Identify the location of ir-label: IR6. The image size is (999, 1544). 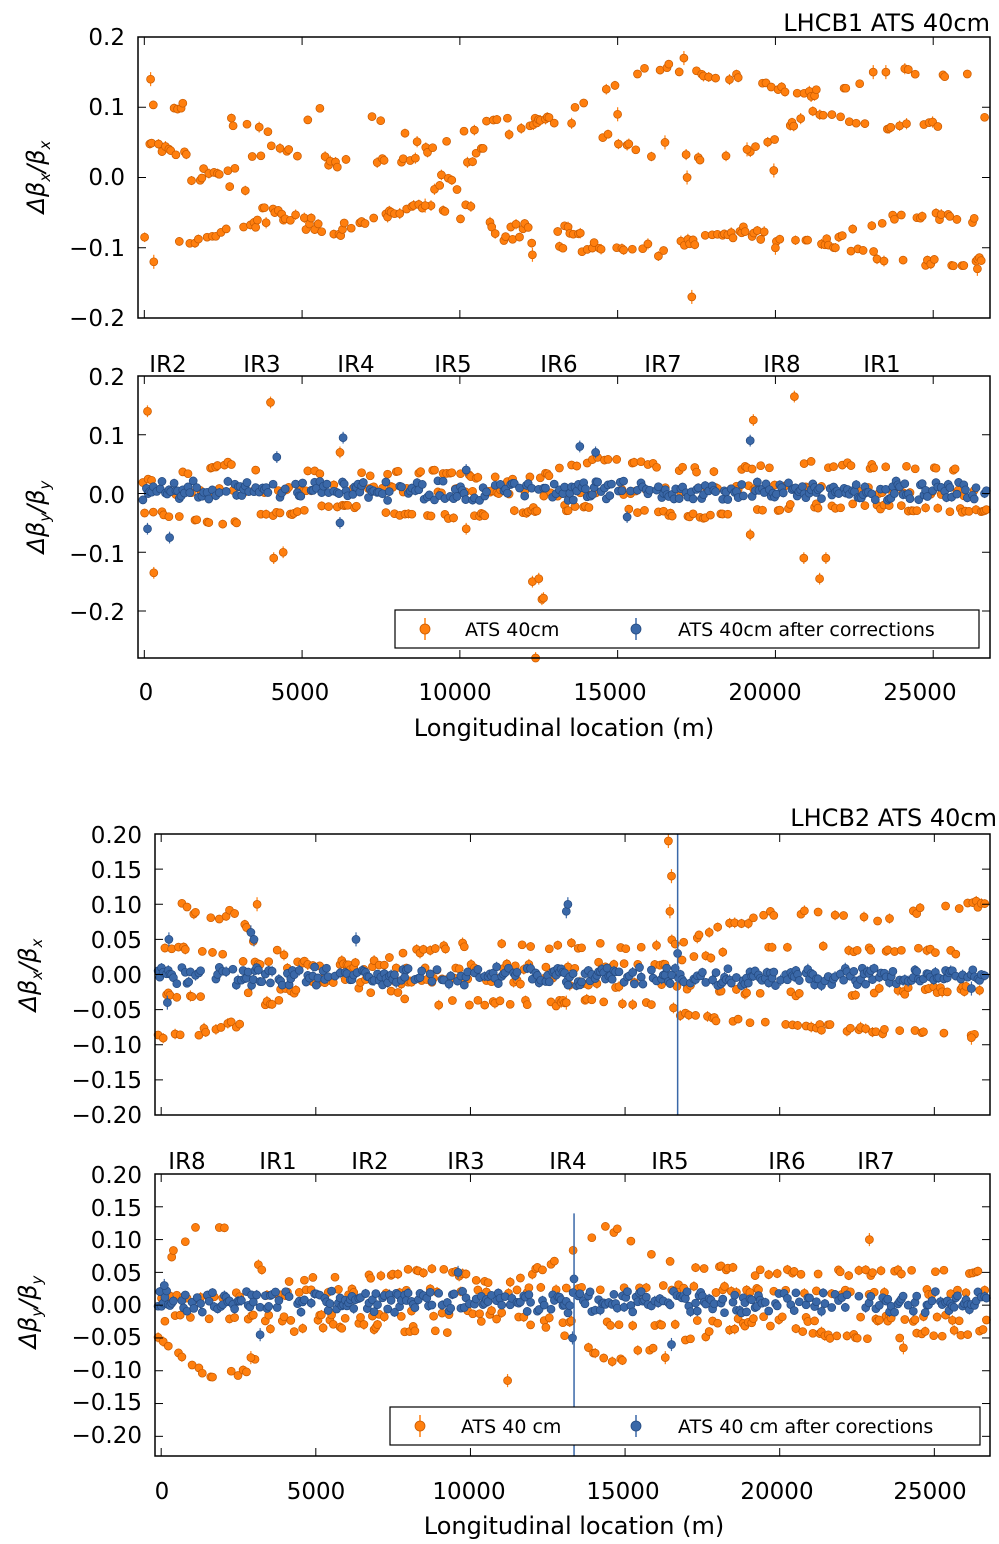
(786, 1162).